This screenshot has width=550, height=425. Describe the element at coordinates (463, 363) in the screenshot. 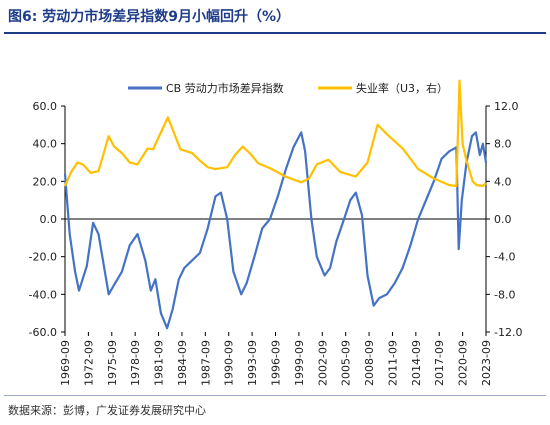

I see `x-tick-label: 2020-09` at that location.